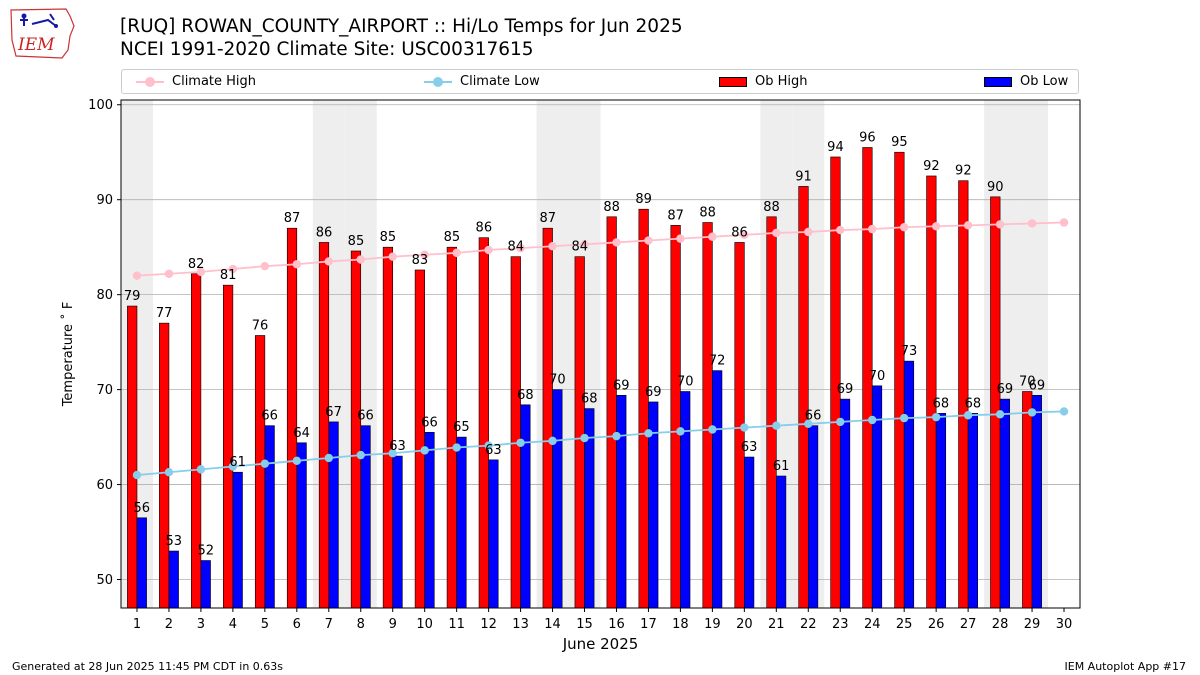 This screenshot has width=1200, height=675. I want to click on x-tick-label: 5, so click(265, 624).